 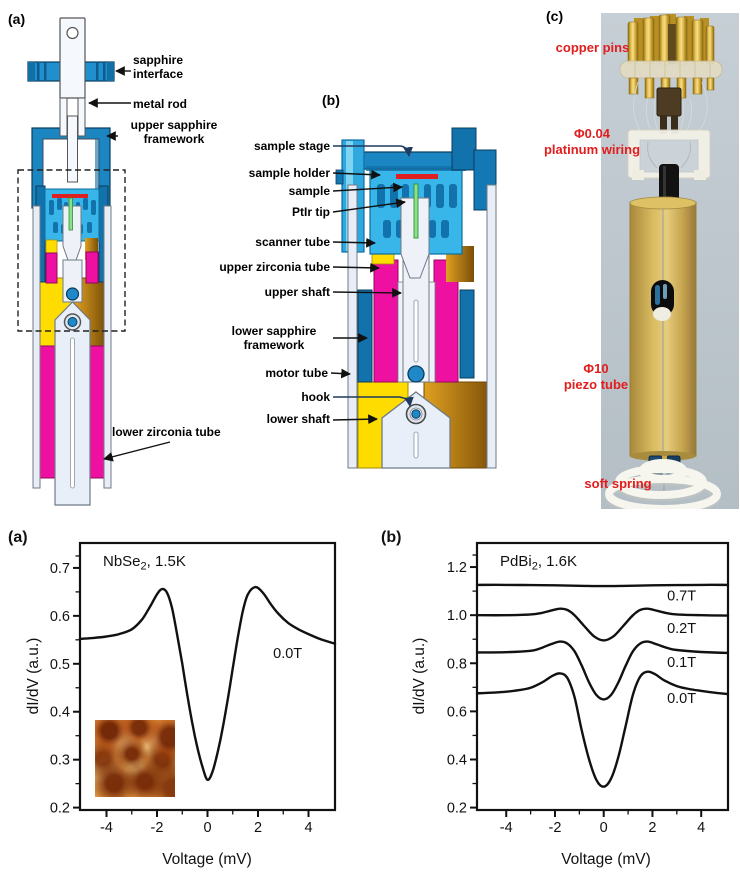 What do you see at coordinates (596, 368) in the screenshot?
I see `label-piezo-diameter: Φ10` at bounding box center [596, 368].